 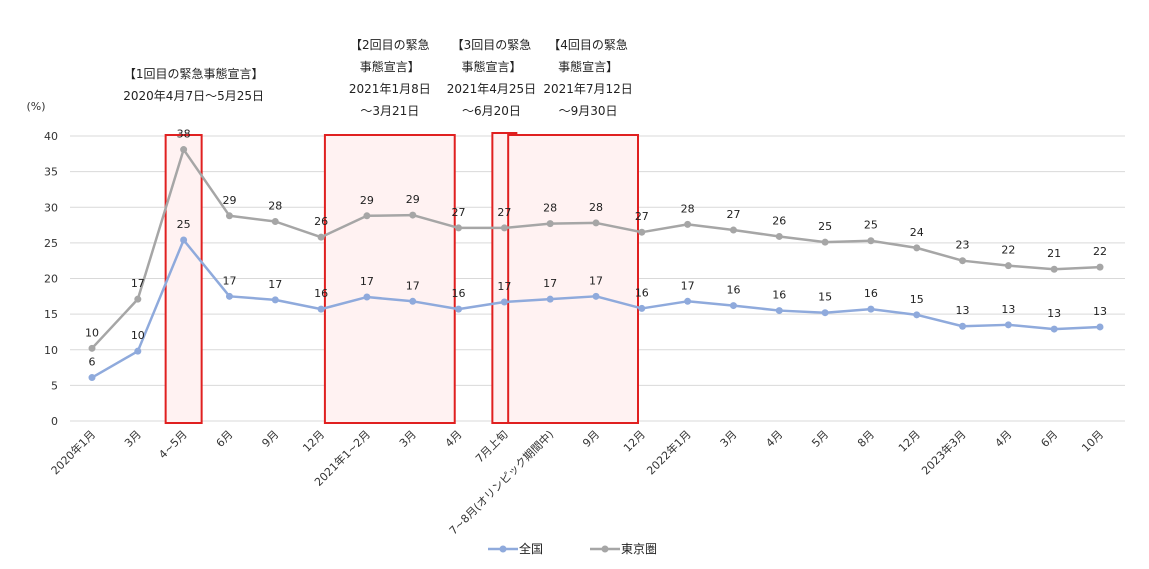 What do you see at coordinates (531, 548) in the screenshot?
I see `legend-label: 全国` at bounding box center [531, 548].